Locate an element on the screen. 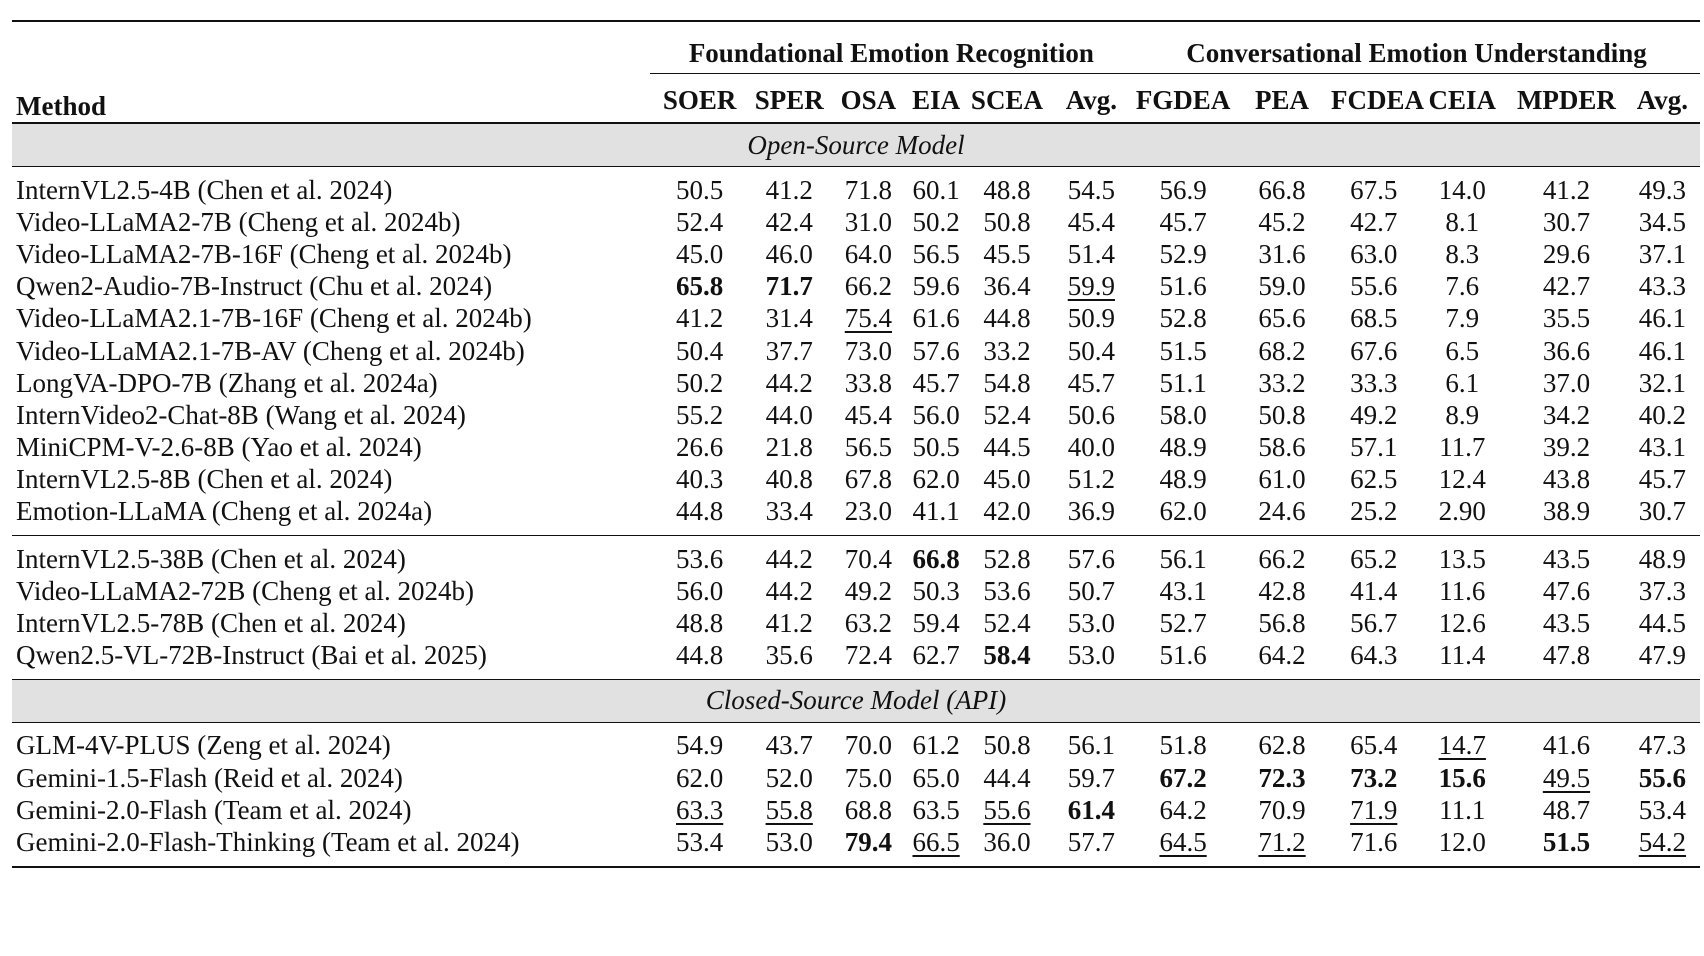  score-value: 66.8 is located at coordinates (936, 558).